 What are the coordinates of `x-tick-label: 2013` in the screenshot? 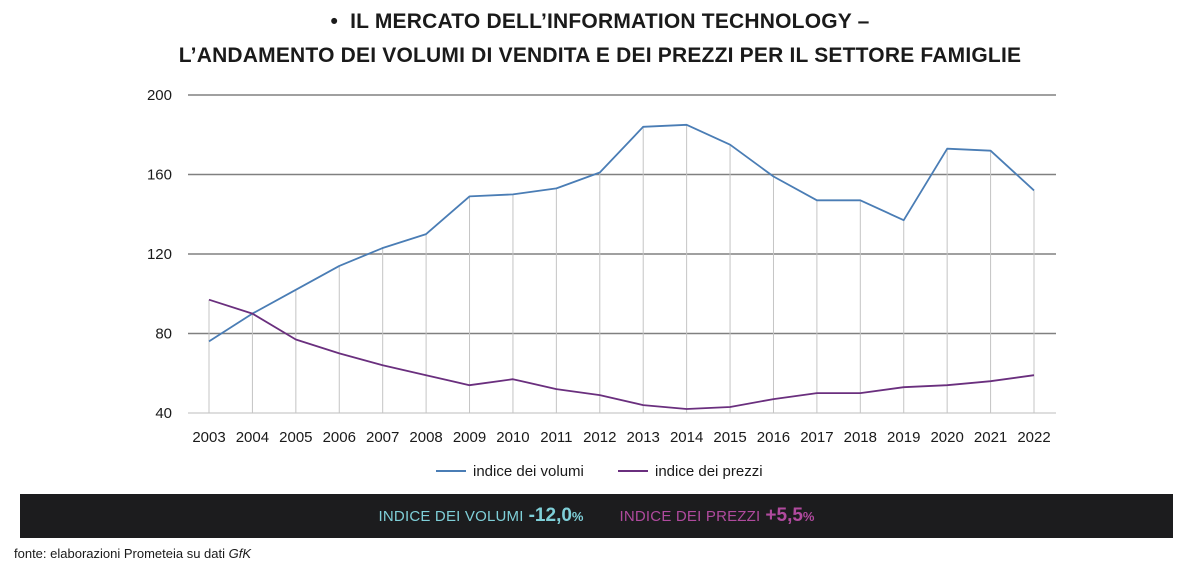 It's located at (643, 437).